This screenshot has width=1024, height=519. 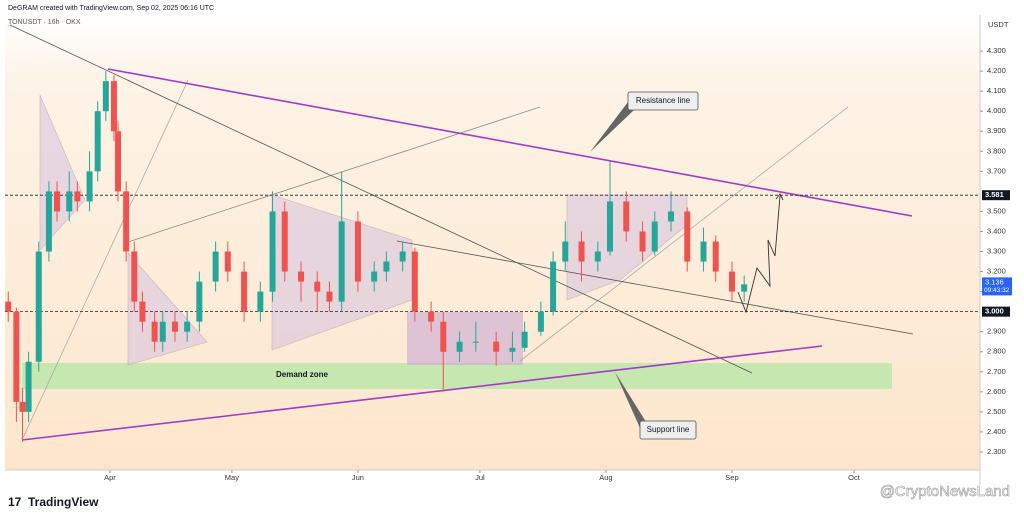 I want to click on x-tick-label: Oct, so click(x=854, y=477).